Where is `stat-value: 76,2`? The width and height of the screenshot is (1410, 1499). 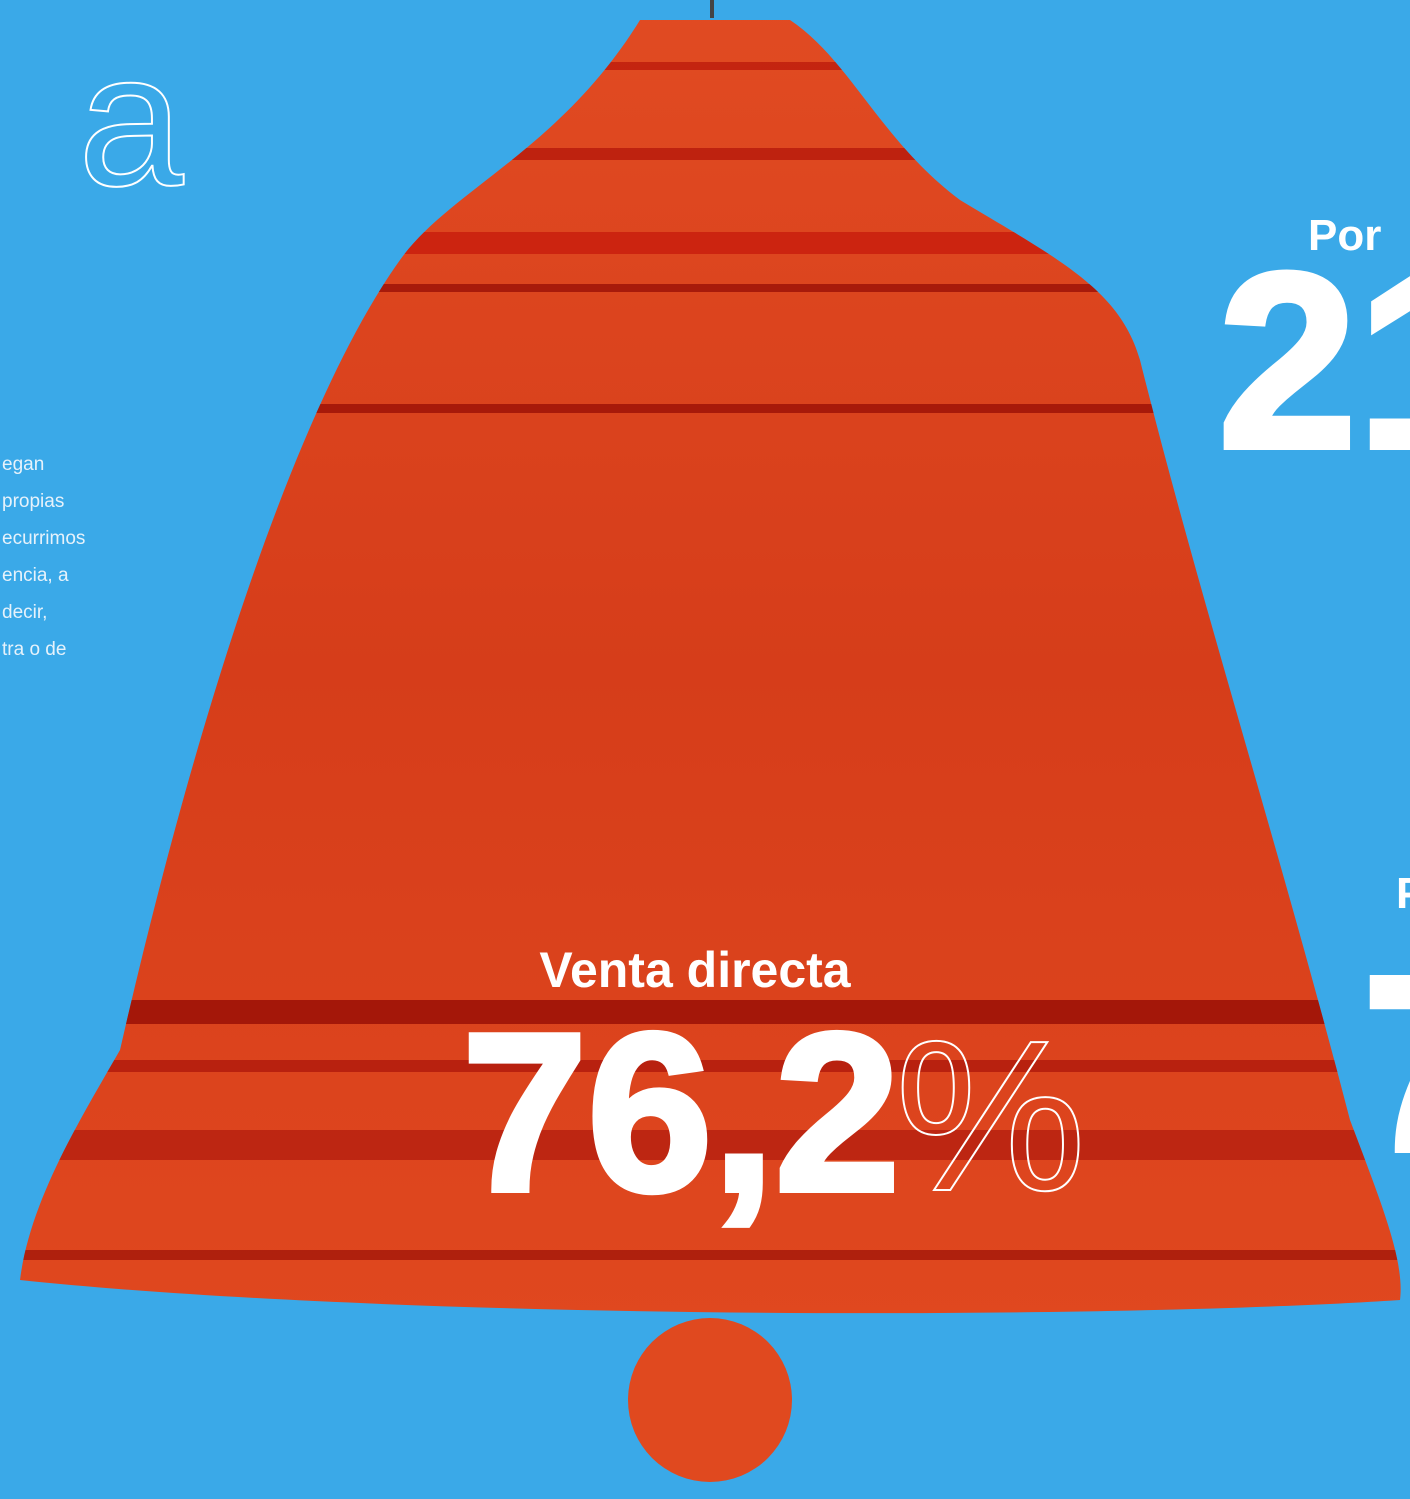
stat-value: 76,2 is located at coordinates (681, 1112).